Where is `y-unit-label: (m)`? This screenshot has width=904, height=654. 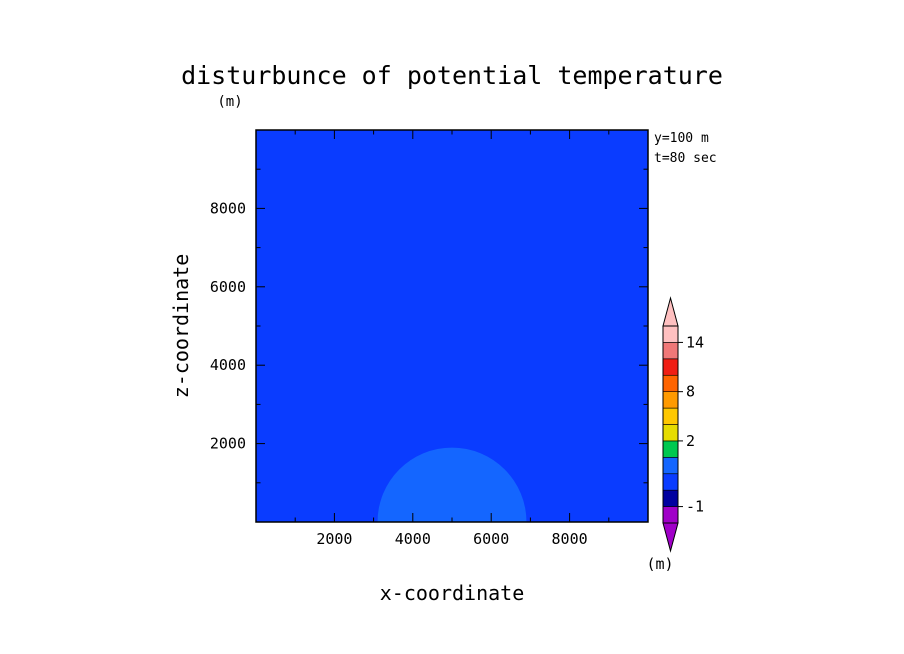 y-unit-label: (m) is located at coordinates (229, 102).